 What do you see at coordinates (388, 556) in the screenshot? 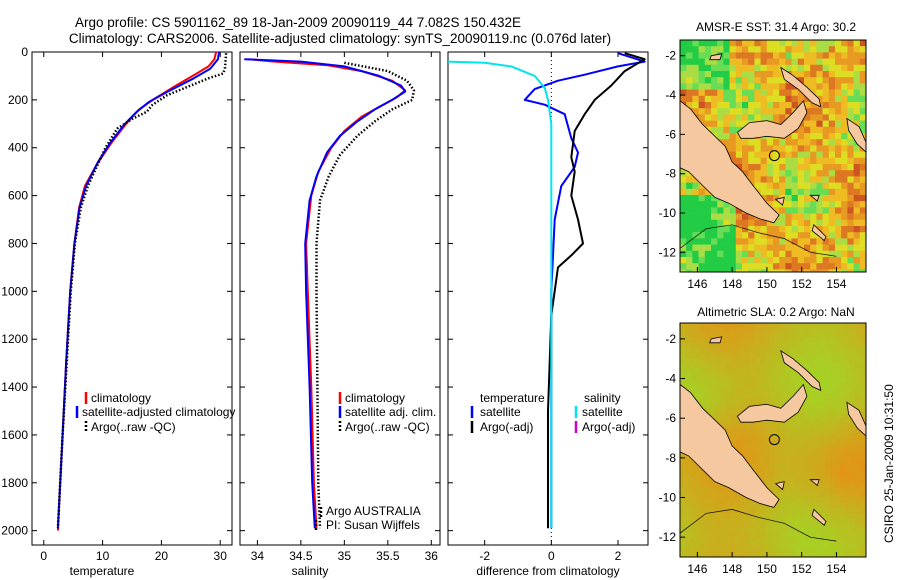
I see `x-tick-label: 35.5` at bounding box center [388, 556].